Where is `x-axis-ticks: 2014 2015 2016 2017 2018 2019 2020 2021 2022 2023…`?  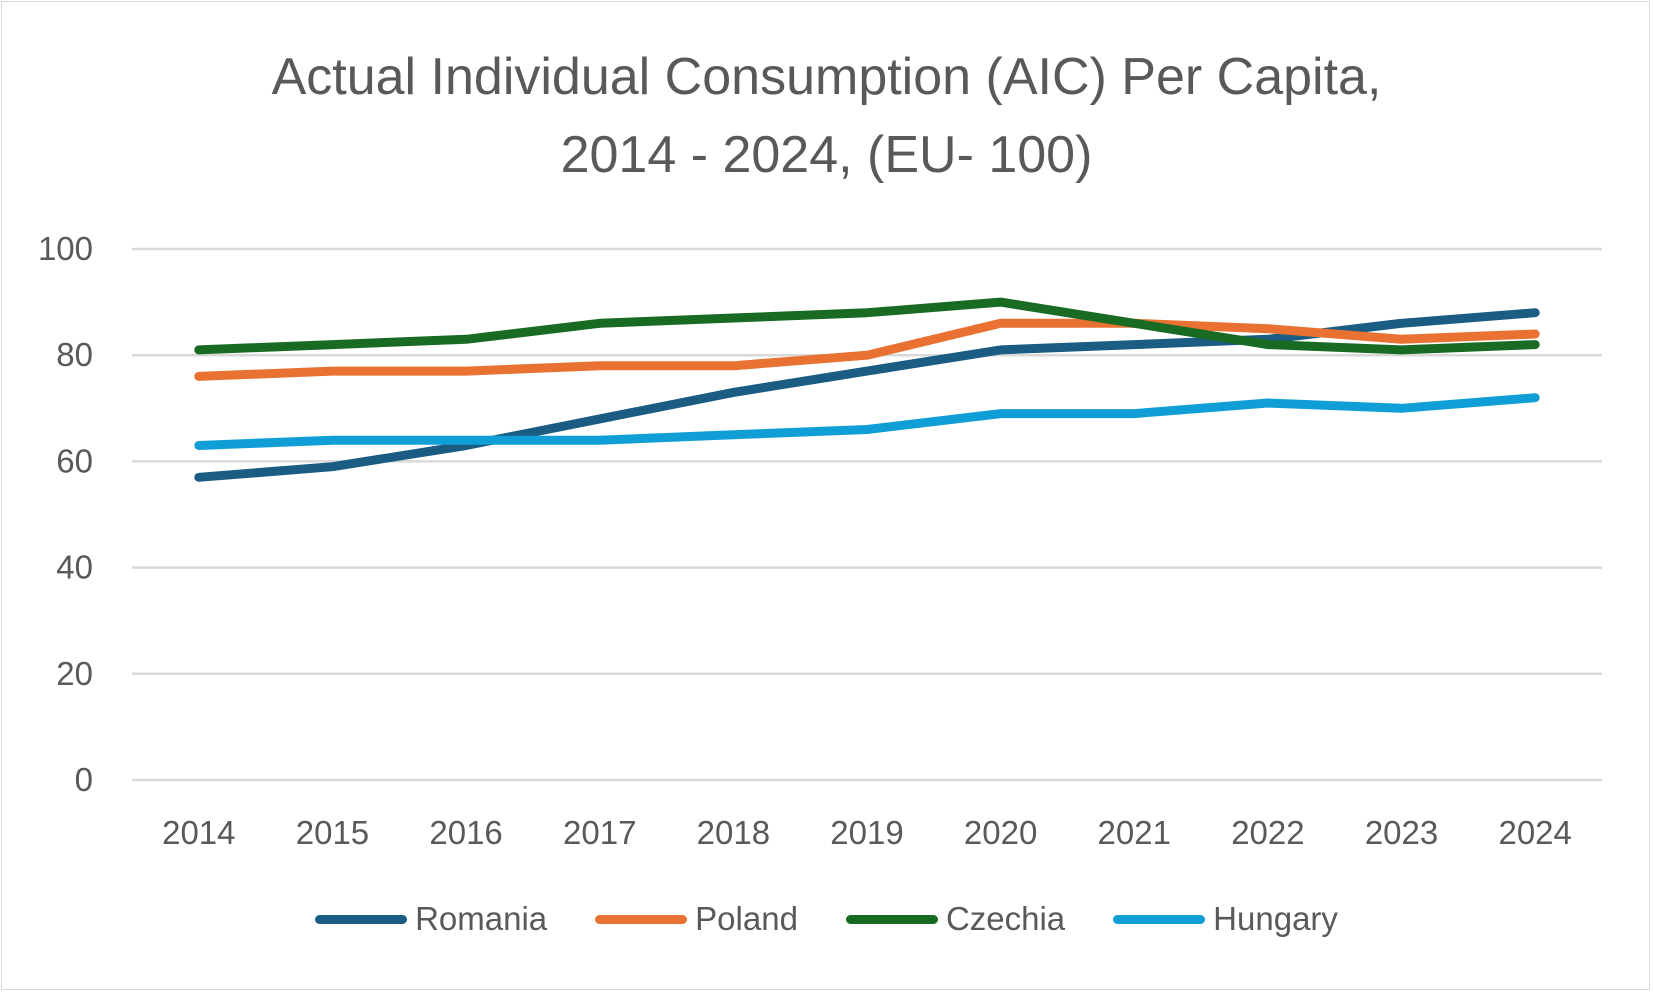
x-axis-ticks: 2014 2015 2016 2017 2018 2019 2020 2021 2022 2023… is located at coordinates (867, 832).